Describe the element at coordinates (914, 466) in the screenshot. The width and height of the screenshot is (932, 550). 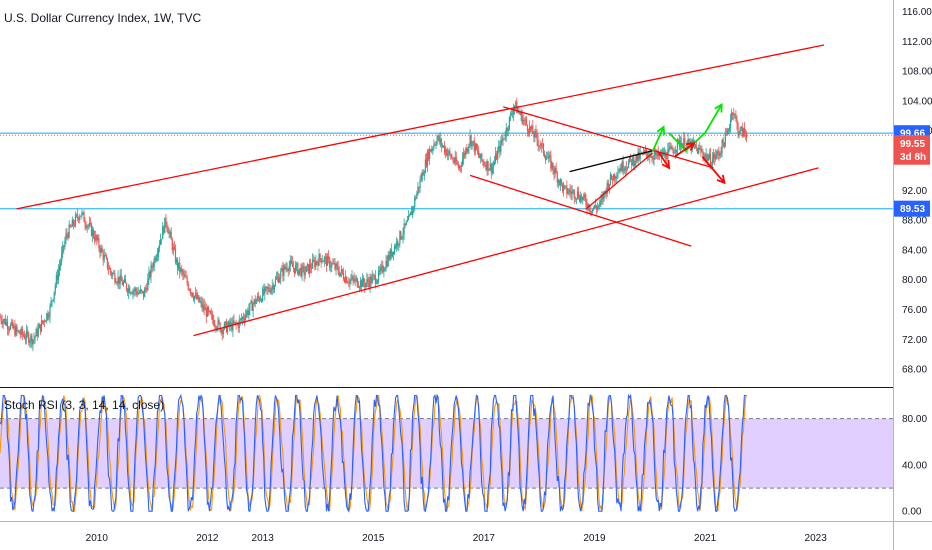
I see `indicator-axis: 80.00 40.00 0.00` at that location.